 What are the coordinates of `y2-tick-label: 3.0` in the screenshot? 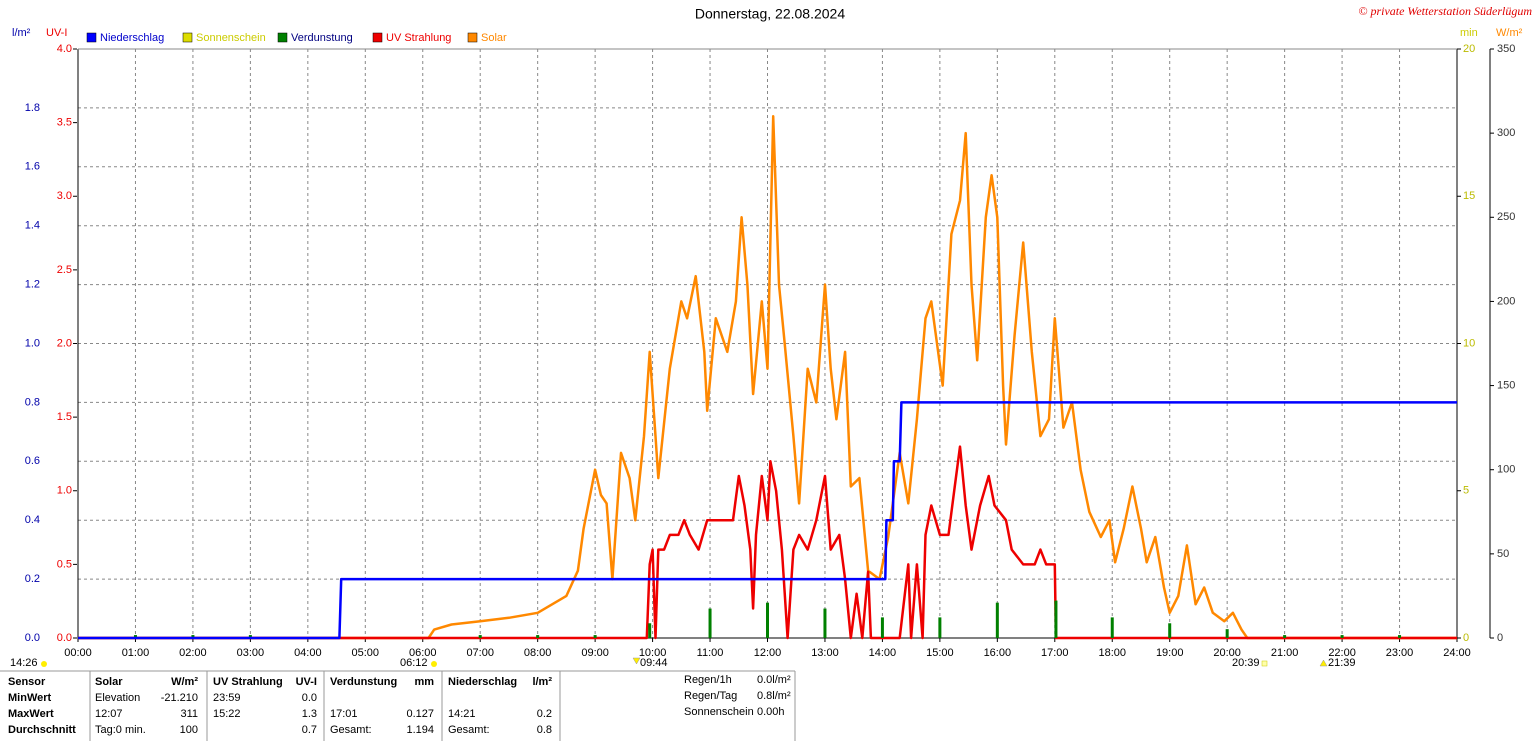 It's located at (64, 196).